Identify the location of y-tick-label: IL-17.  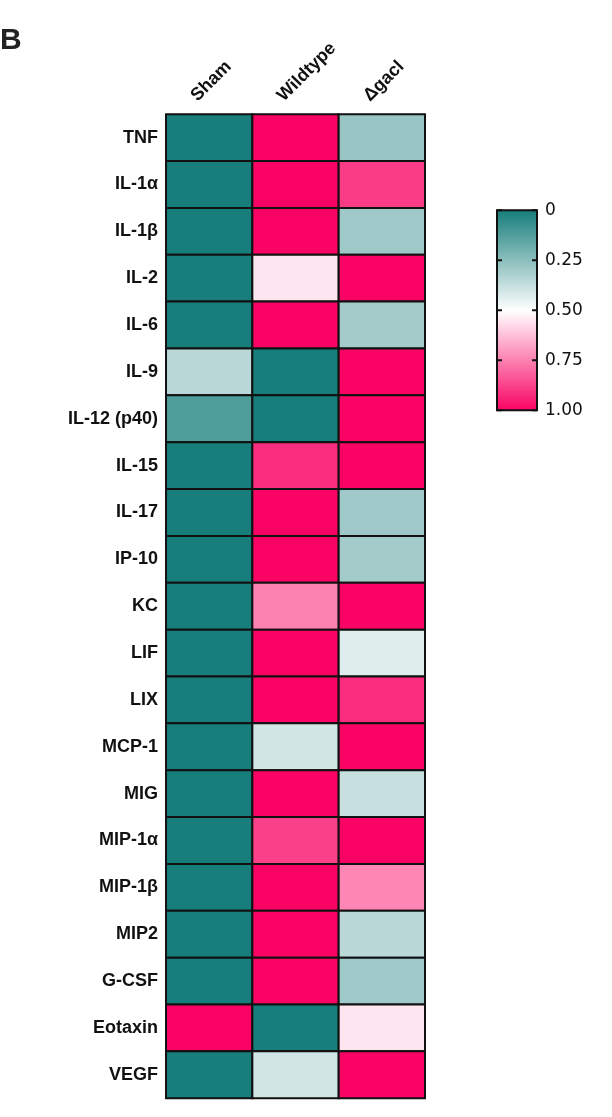
(137, 511).